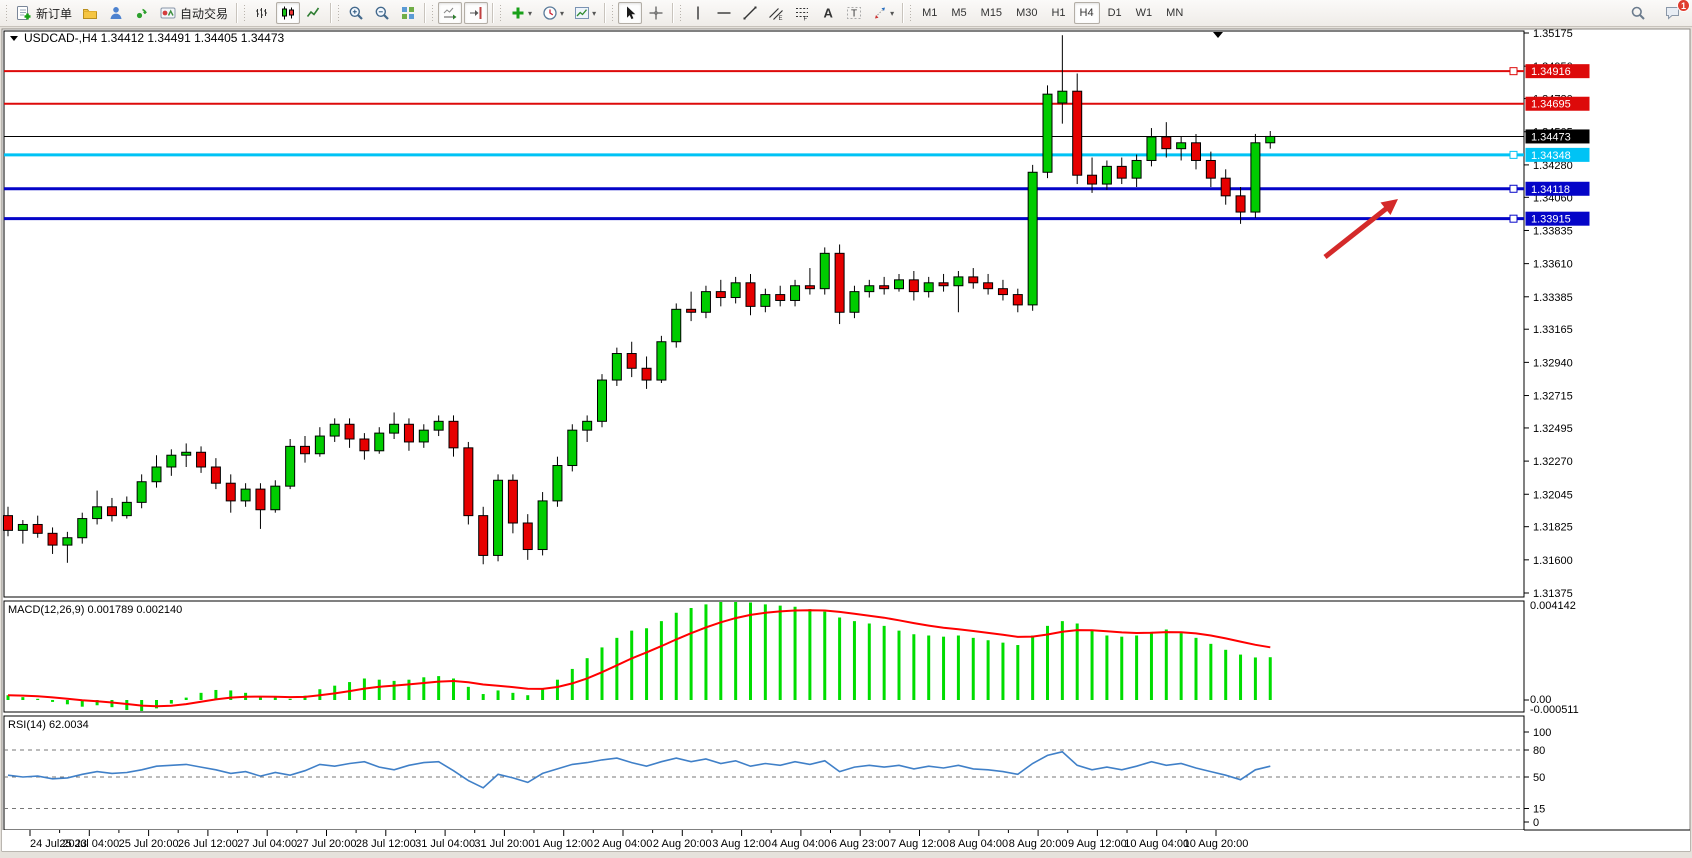 This screenshot has height=858, width=1692. What do you see at coordinates (1553, 298) in the screenshot?
I see `svg-text: 1.33385` at bounding box center [1553, 298].